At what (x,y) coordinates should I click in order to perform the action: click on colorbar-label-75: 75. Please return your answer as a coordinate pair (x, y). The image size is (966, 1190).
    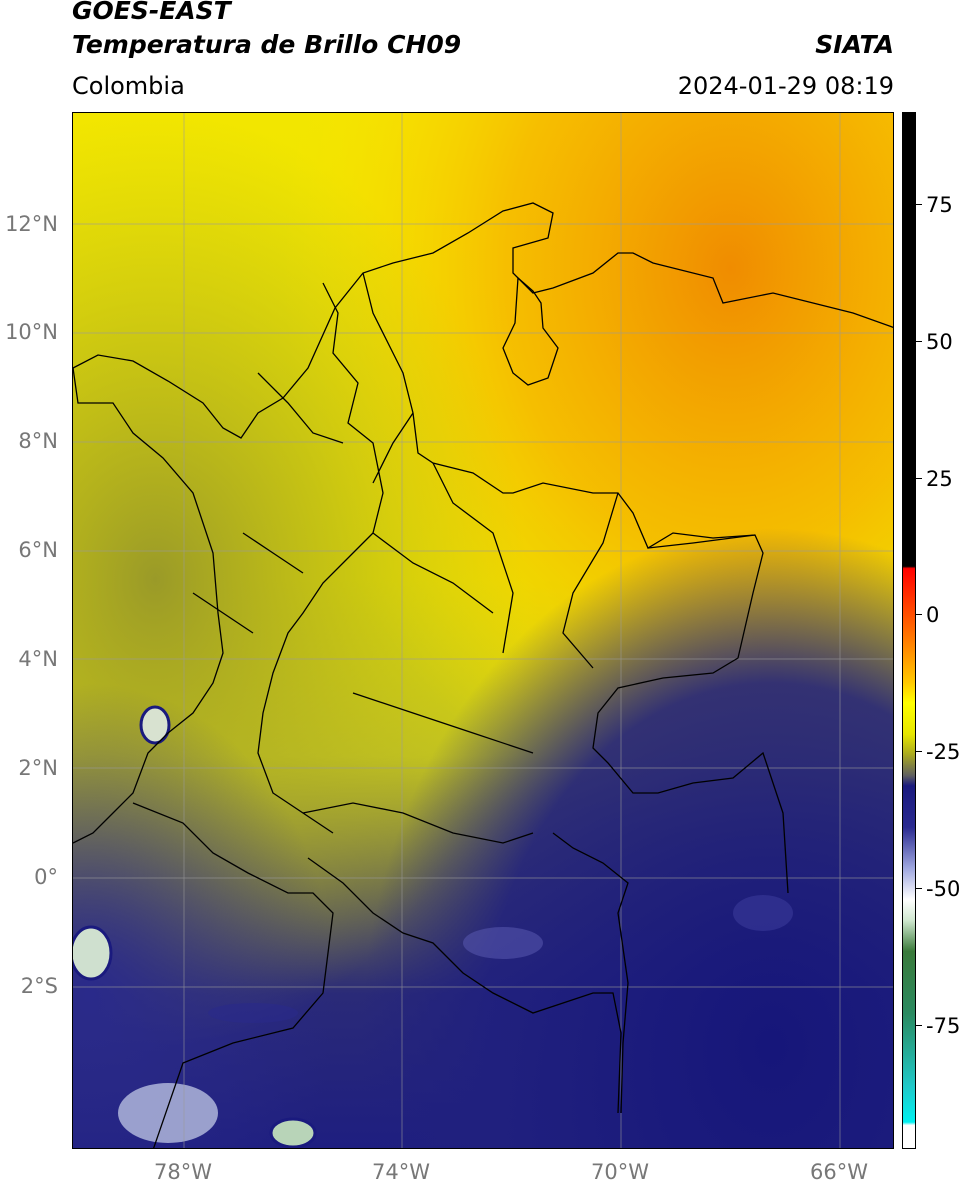
    Looking at the image, I should click on (939, 205).